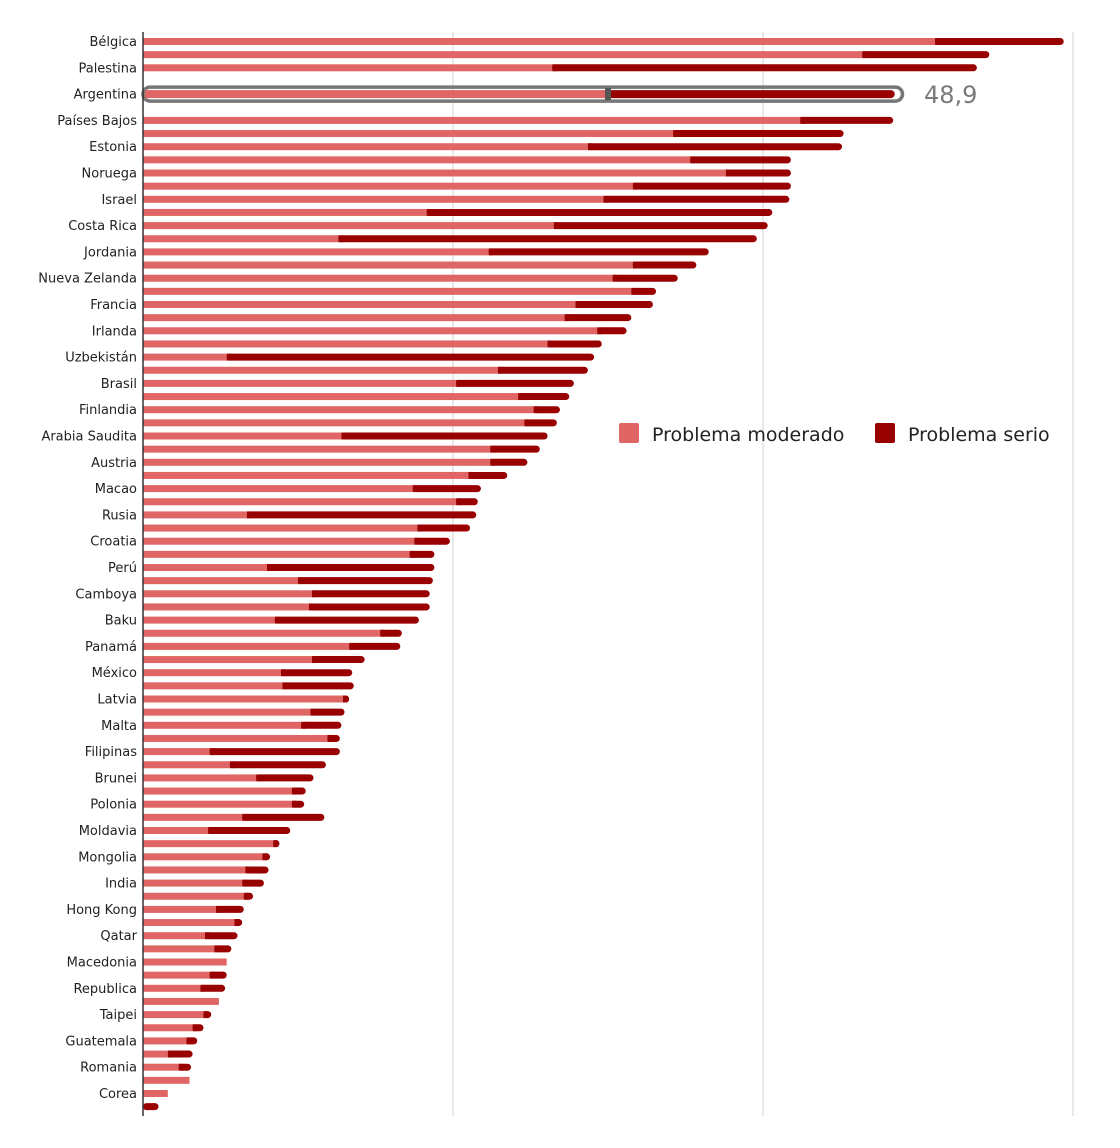  What do you see at coordinates (111, 752) in the screenshot?
I see `category-label: Filipinas` at bounding box center [111, 752].